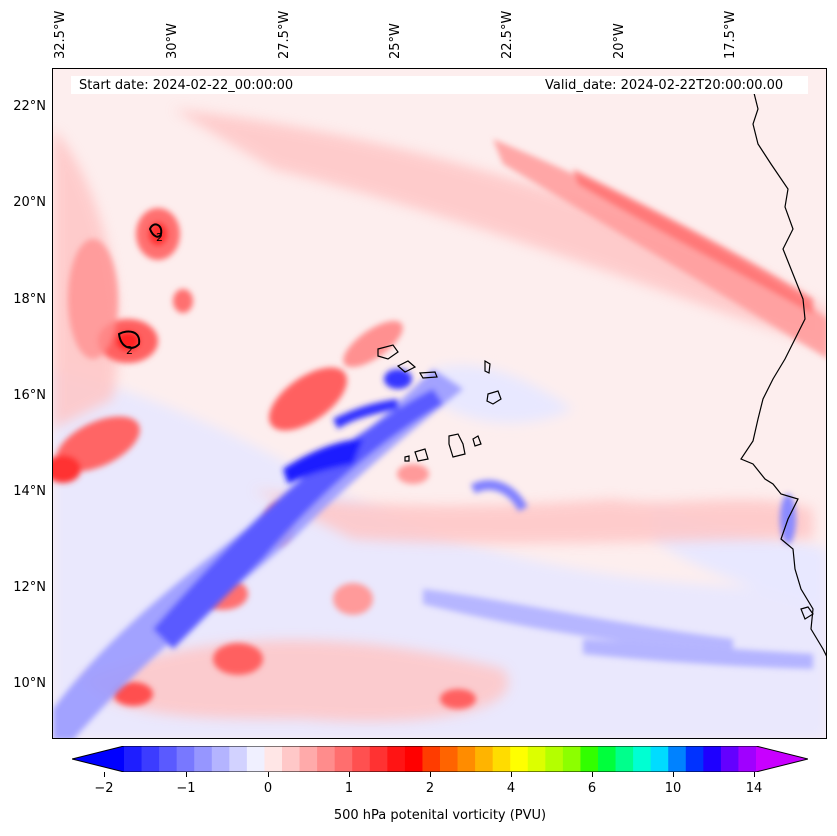  Describe the element at coordinates (29, 491) in the screenshot. I see `lat-label: 14°N` at that location.